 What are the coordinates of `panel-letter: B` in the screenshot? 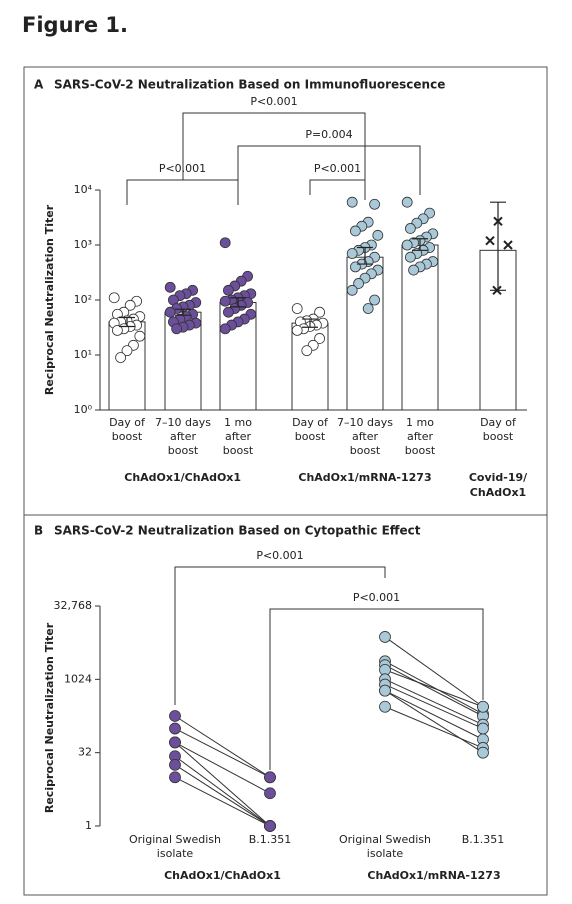 It's located at (38, 531).